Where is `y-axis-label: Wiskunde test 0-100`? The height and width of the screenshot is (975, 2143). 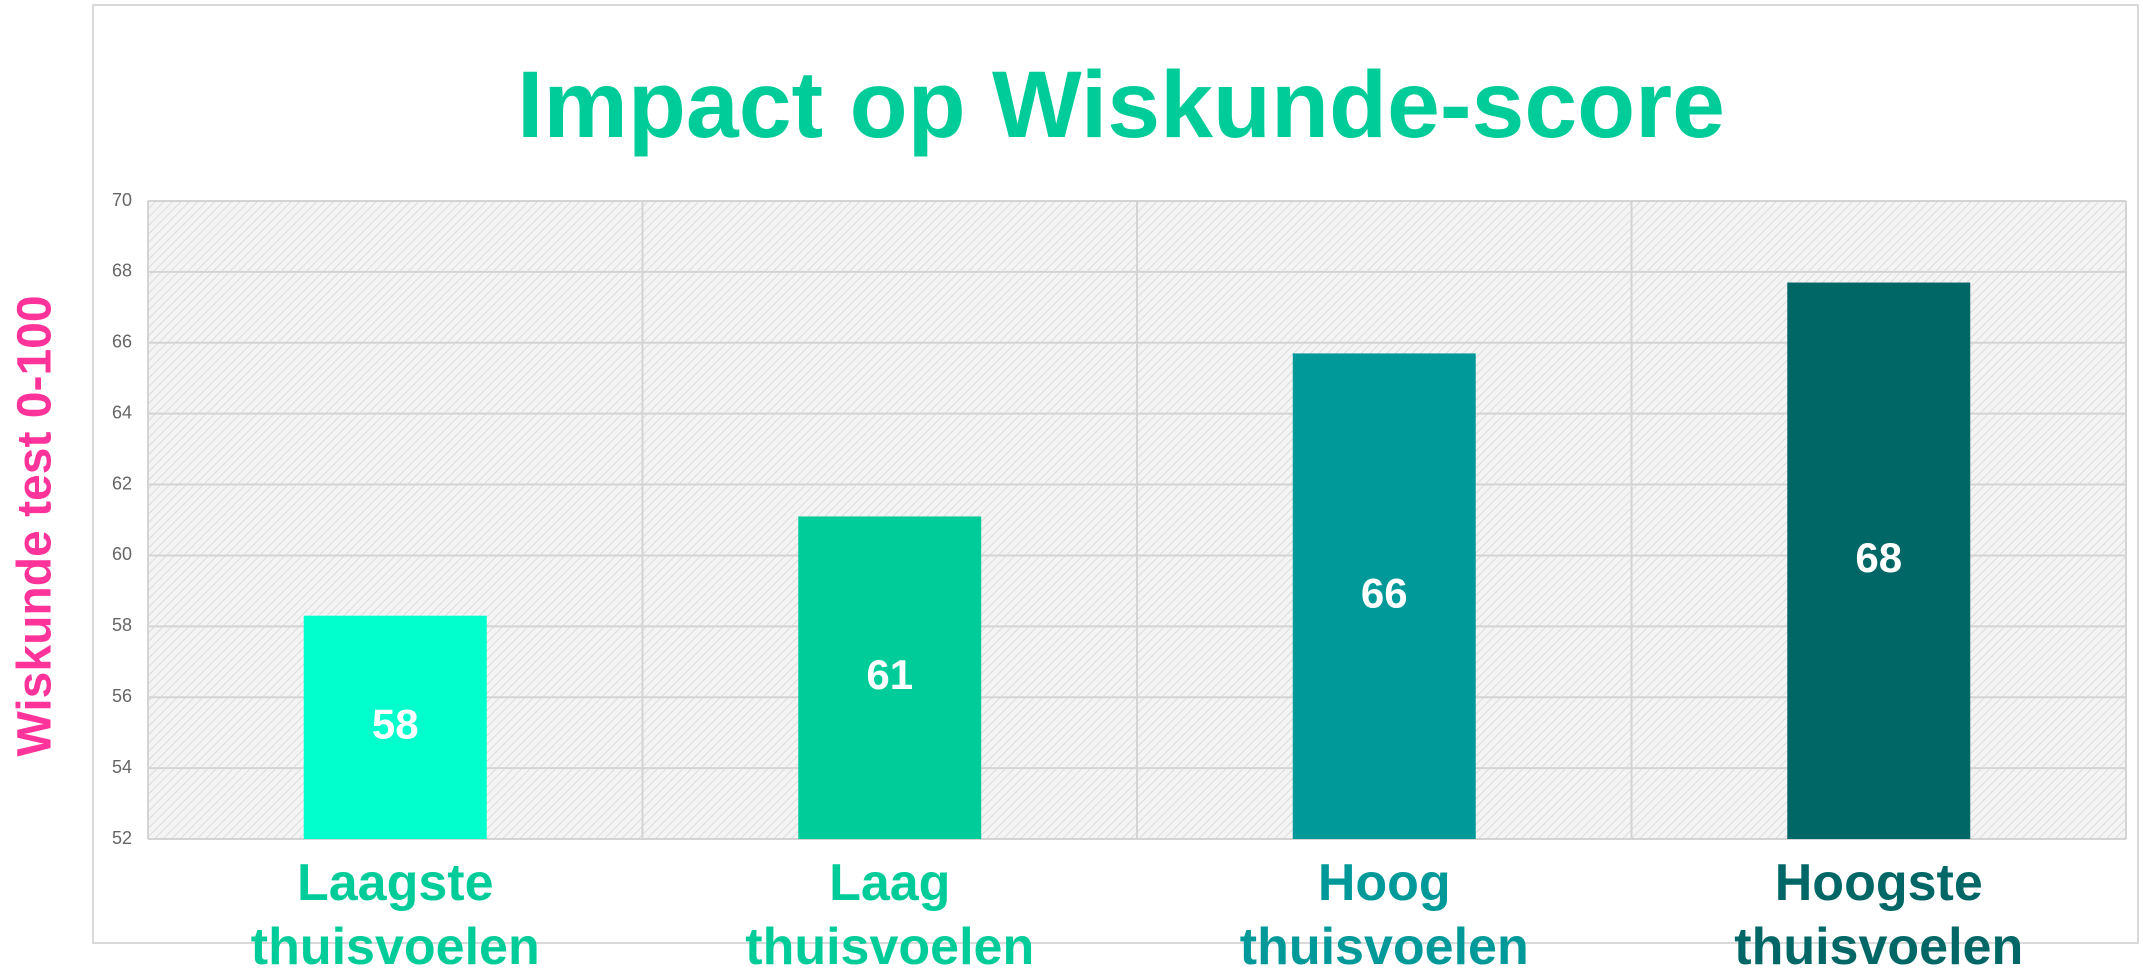 y-axis-label: Wiskunde test 0-100 is located at coordinates (35, 525).